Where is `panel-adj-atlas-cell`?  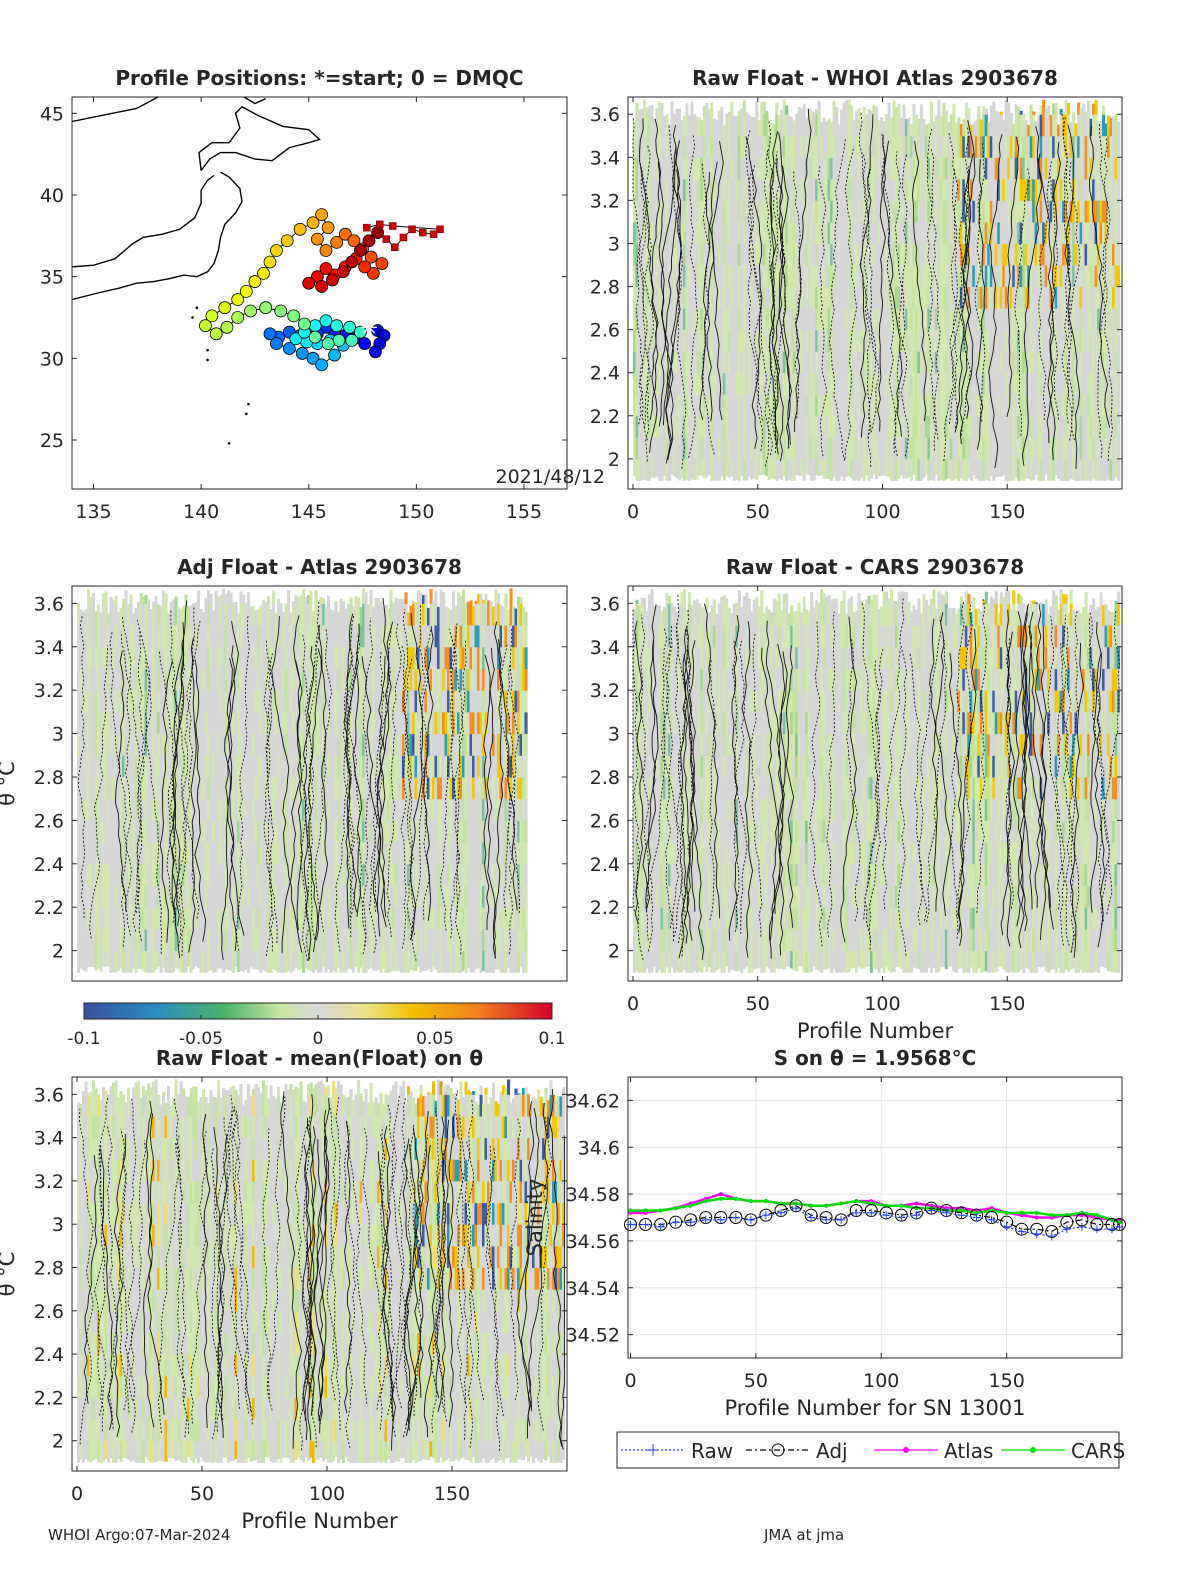
panel-adj-atlas-cell is located at coordinates (236, 602).